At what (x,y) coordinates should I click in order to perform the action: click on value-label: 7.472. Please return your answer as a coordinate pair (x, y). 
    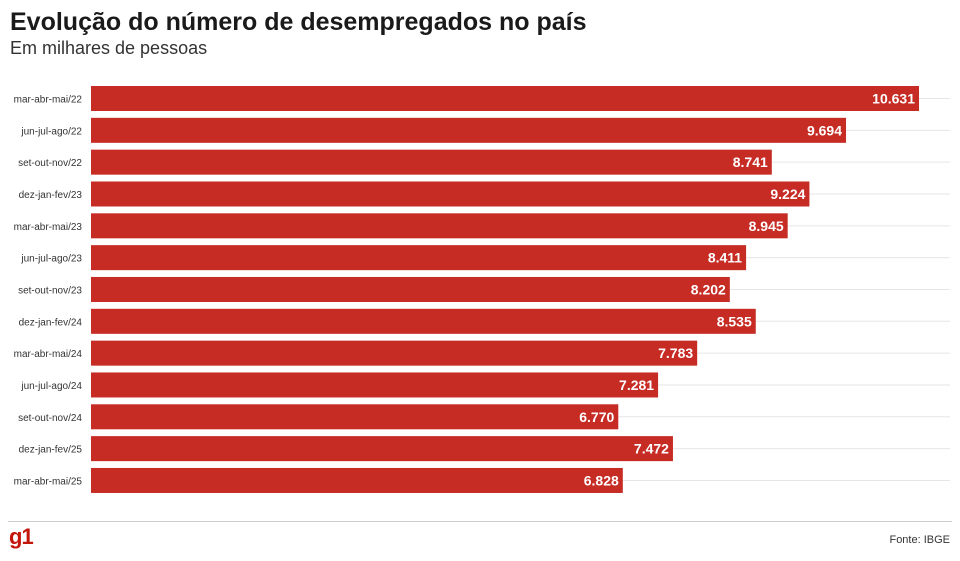
    Looking at the image, I should click on (651, 449).